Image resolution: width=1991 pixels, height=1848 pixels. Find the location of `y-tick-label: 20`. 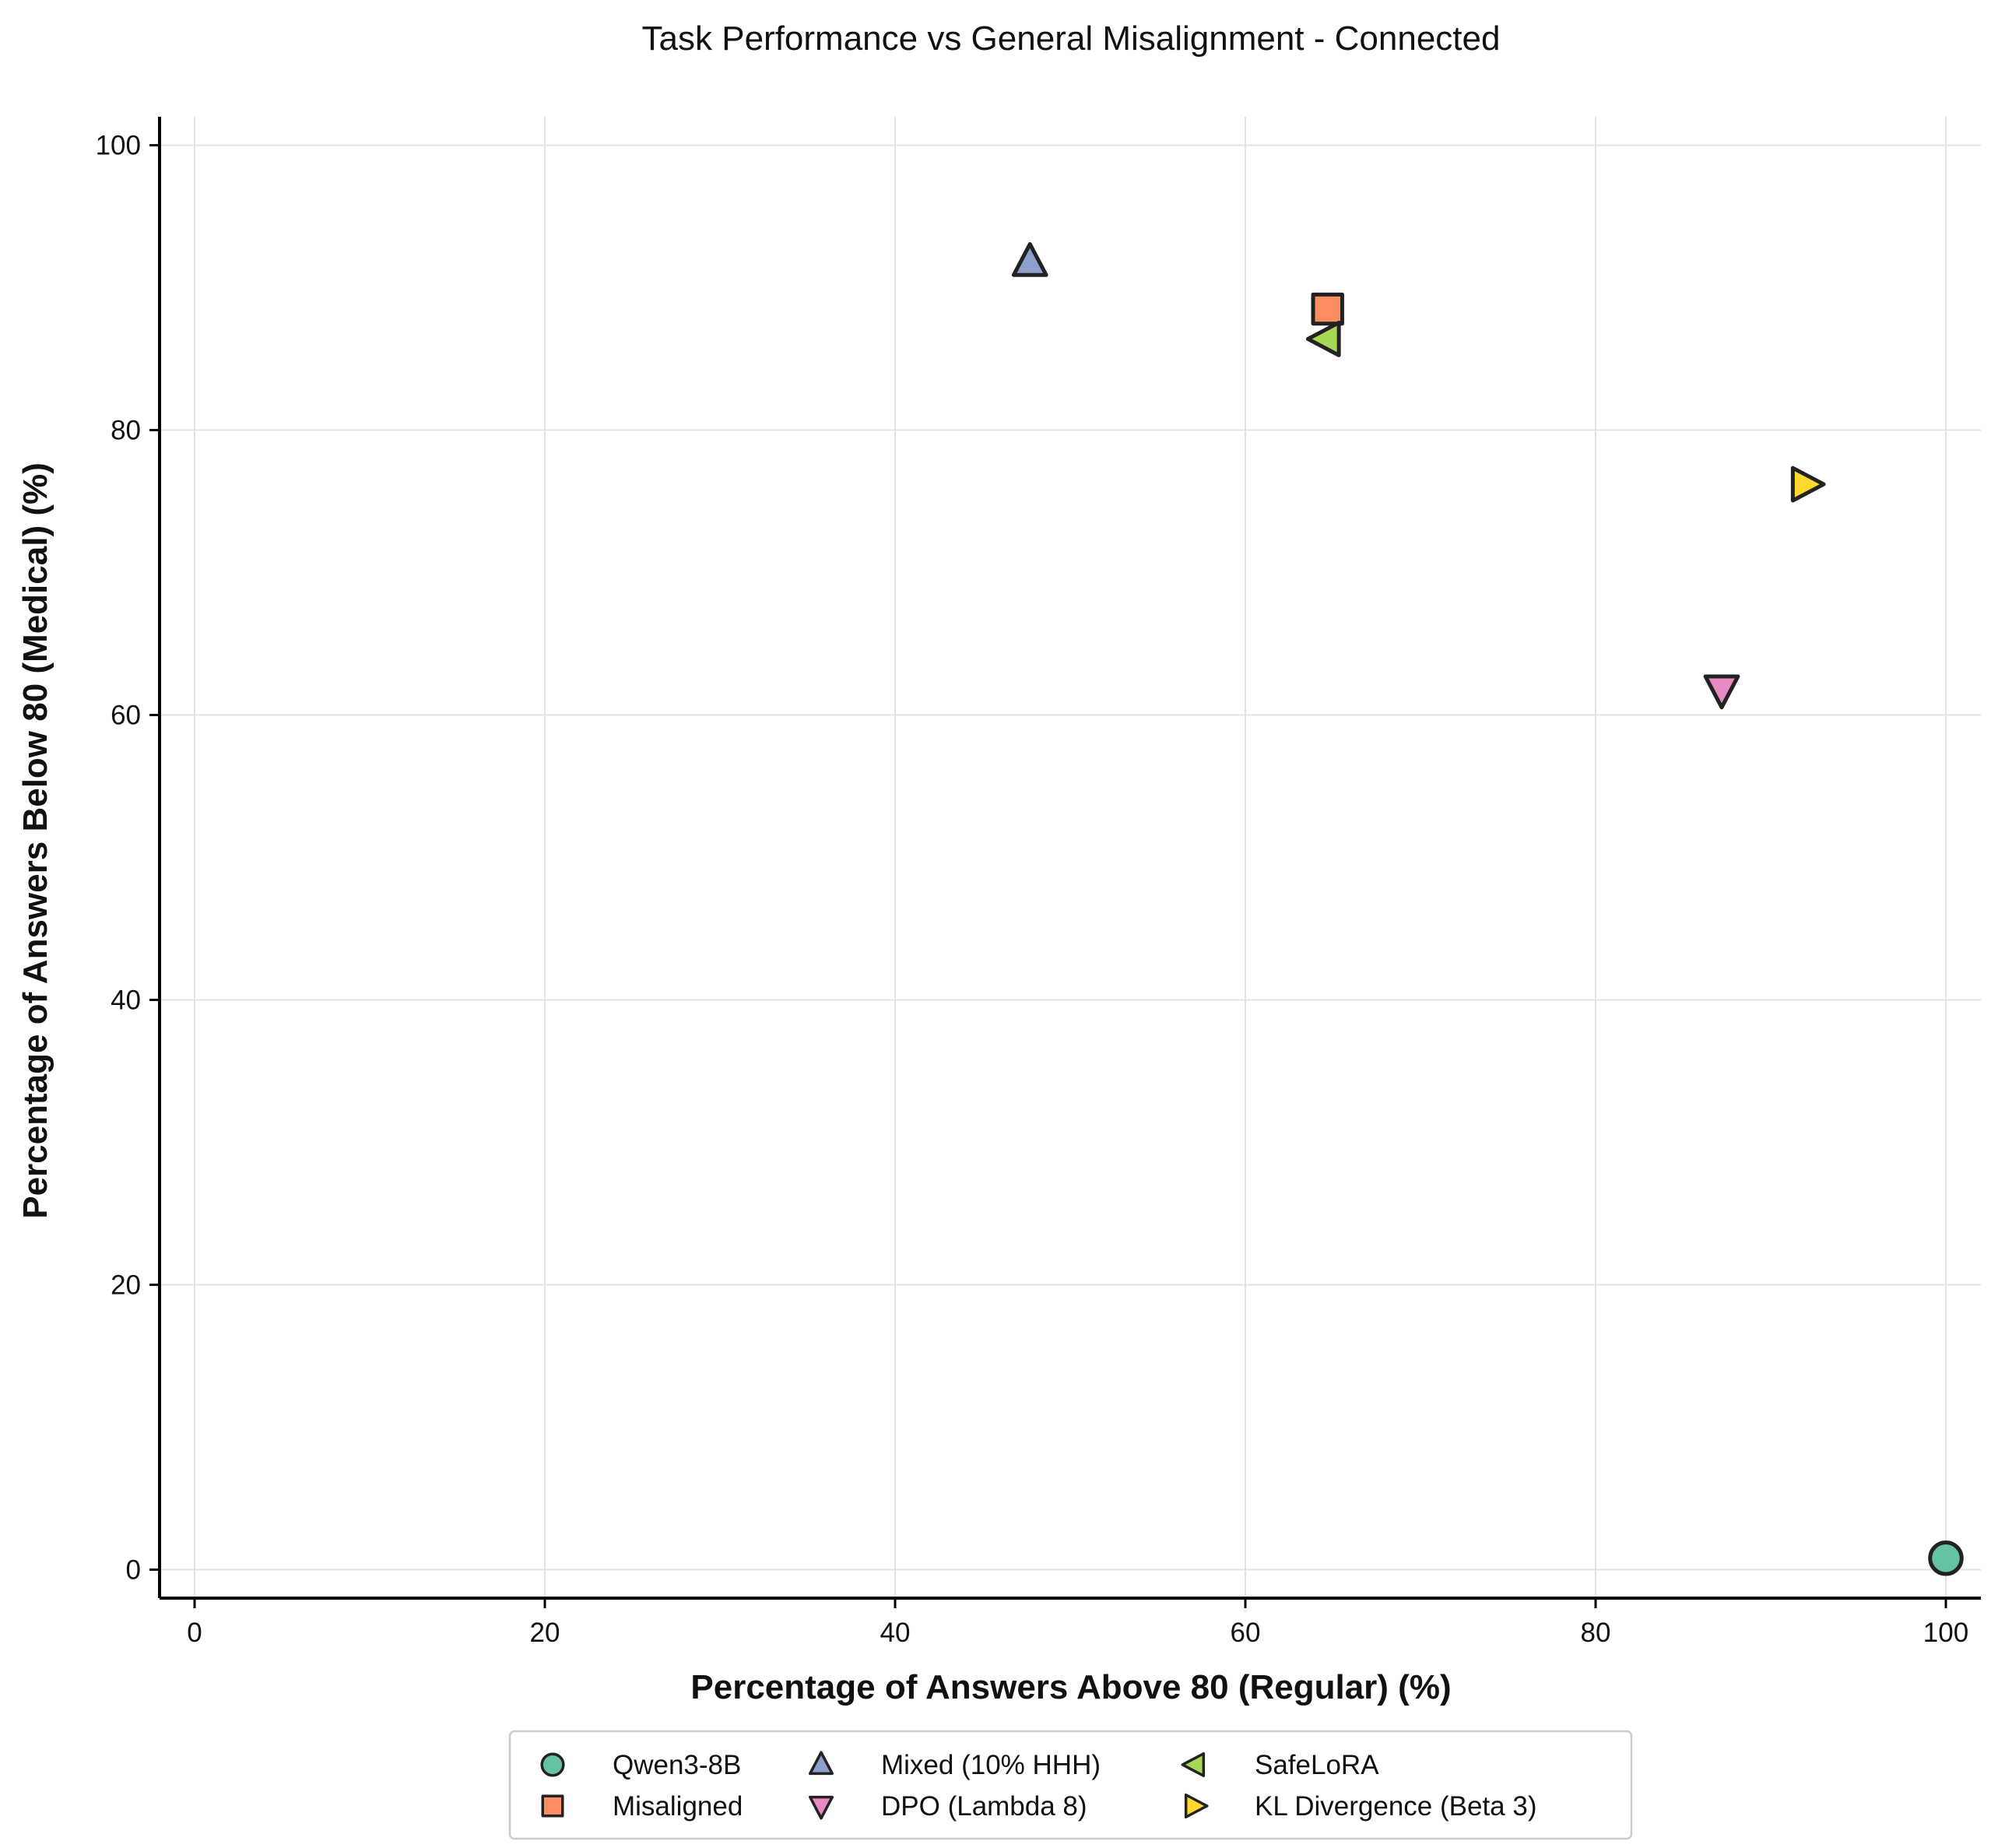

y-tick-label: 20 is located at coordinates (126, 1285).